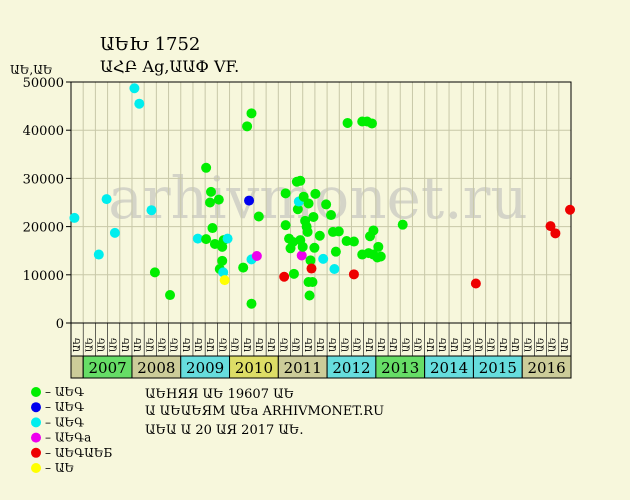 This screenshot has width=630, height=500. What do you see at coordinates (79, 453) in the screenshot?
I see `legend-label: – ԱԵԳԱԵБ` at bounding box center [79, 453].